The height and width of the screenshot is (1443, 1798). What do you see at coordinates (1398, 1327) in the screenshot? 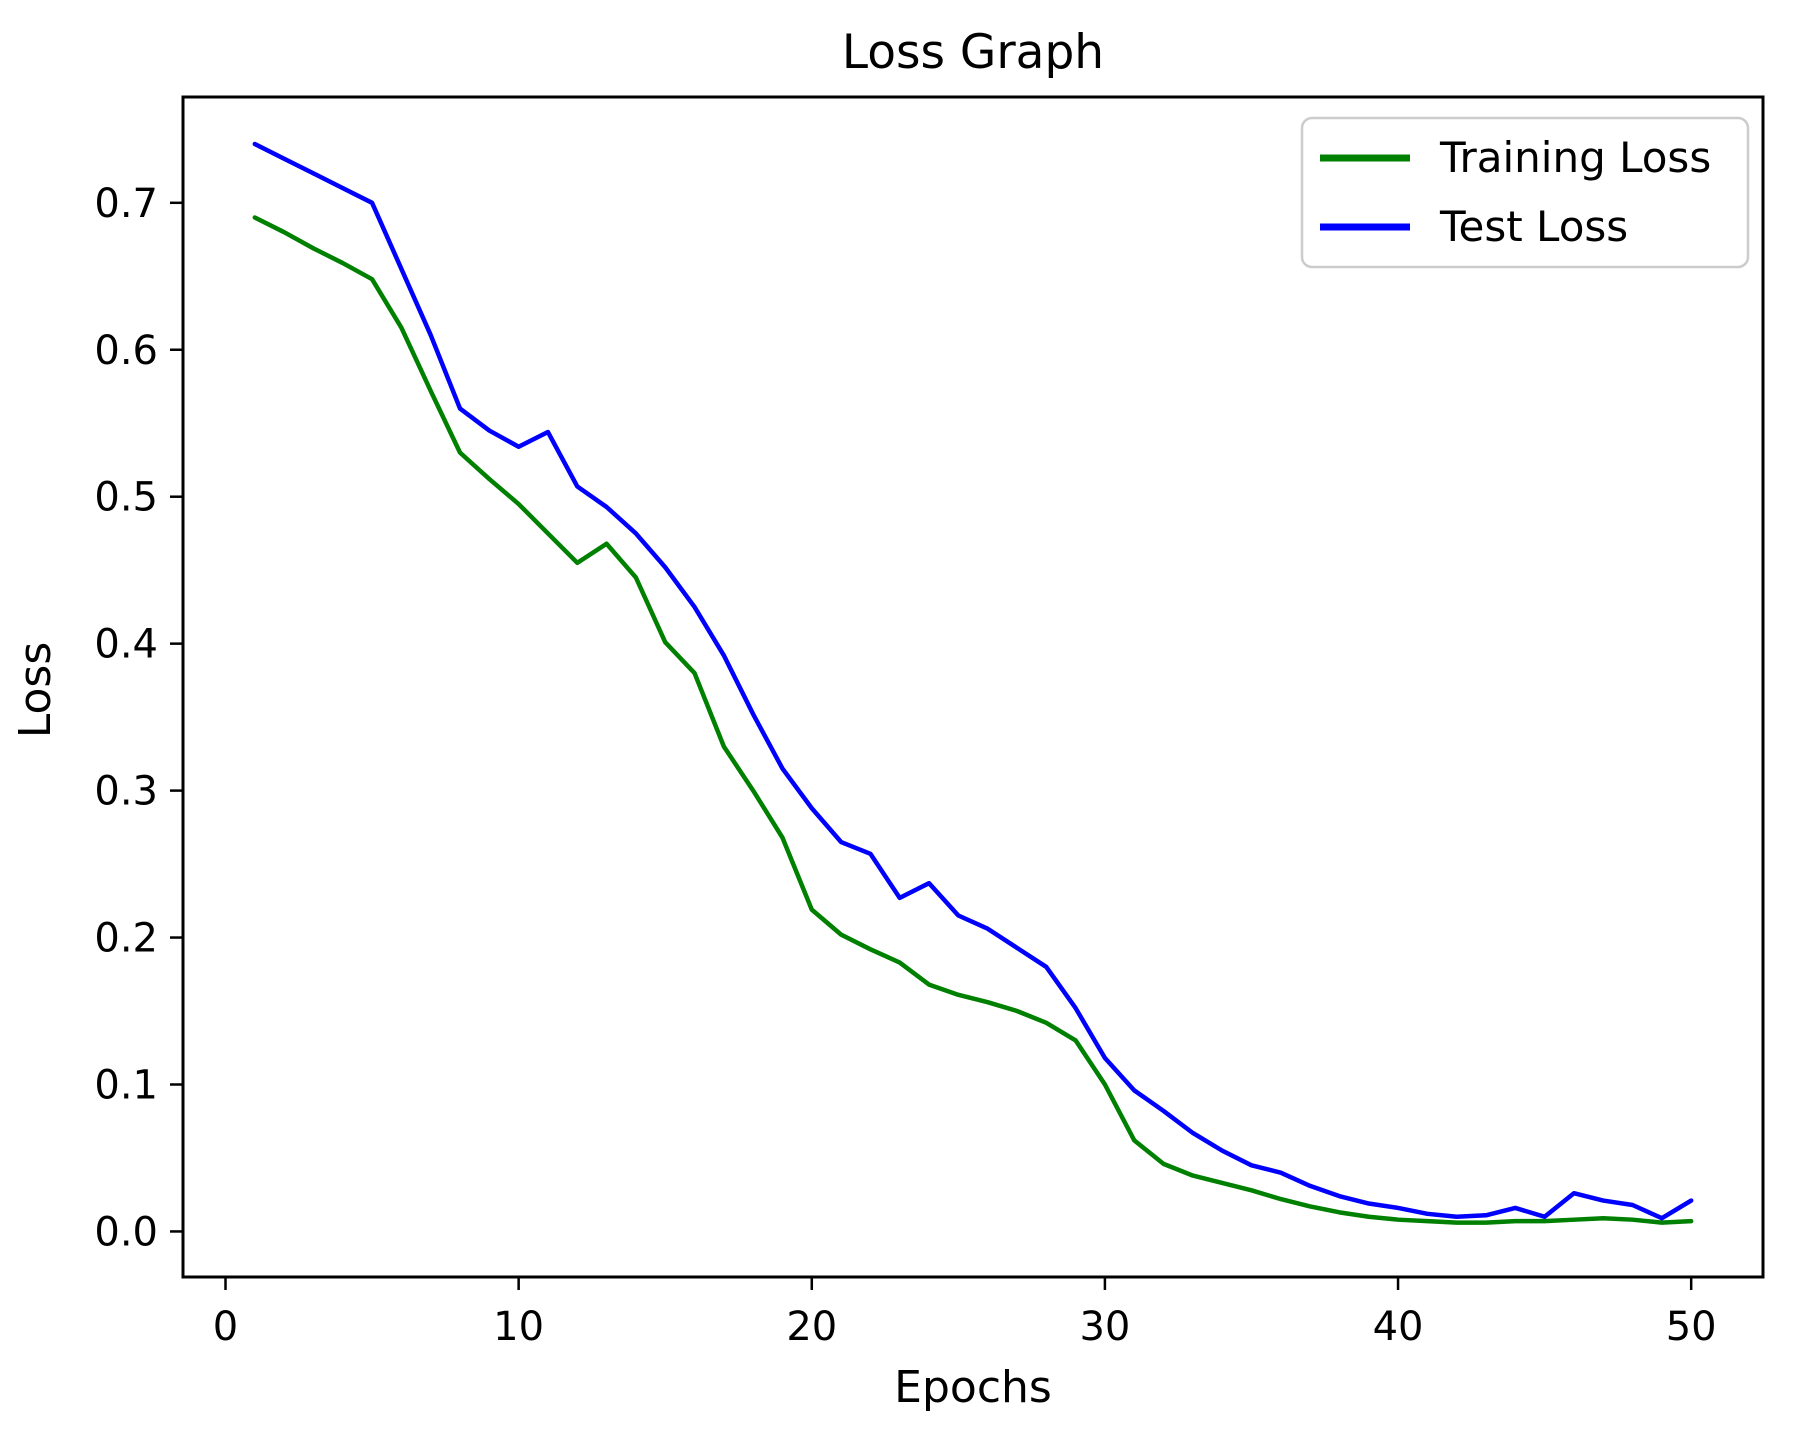
I see `x-tick-label: 40` at bounding box center [1398, 1327].